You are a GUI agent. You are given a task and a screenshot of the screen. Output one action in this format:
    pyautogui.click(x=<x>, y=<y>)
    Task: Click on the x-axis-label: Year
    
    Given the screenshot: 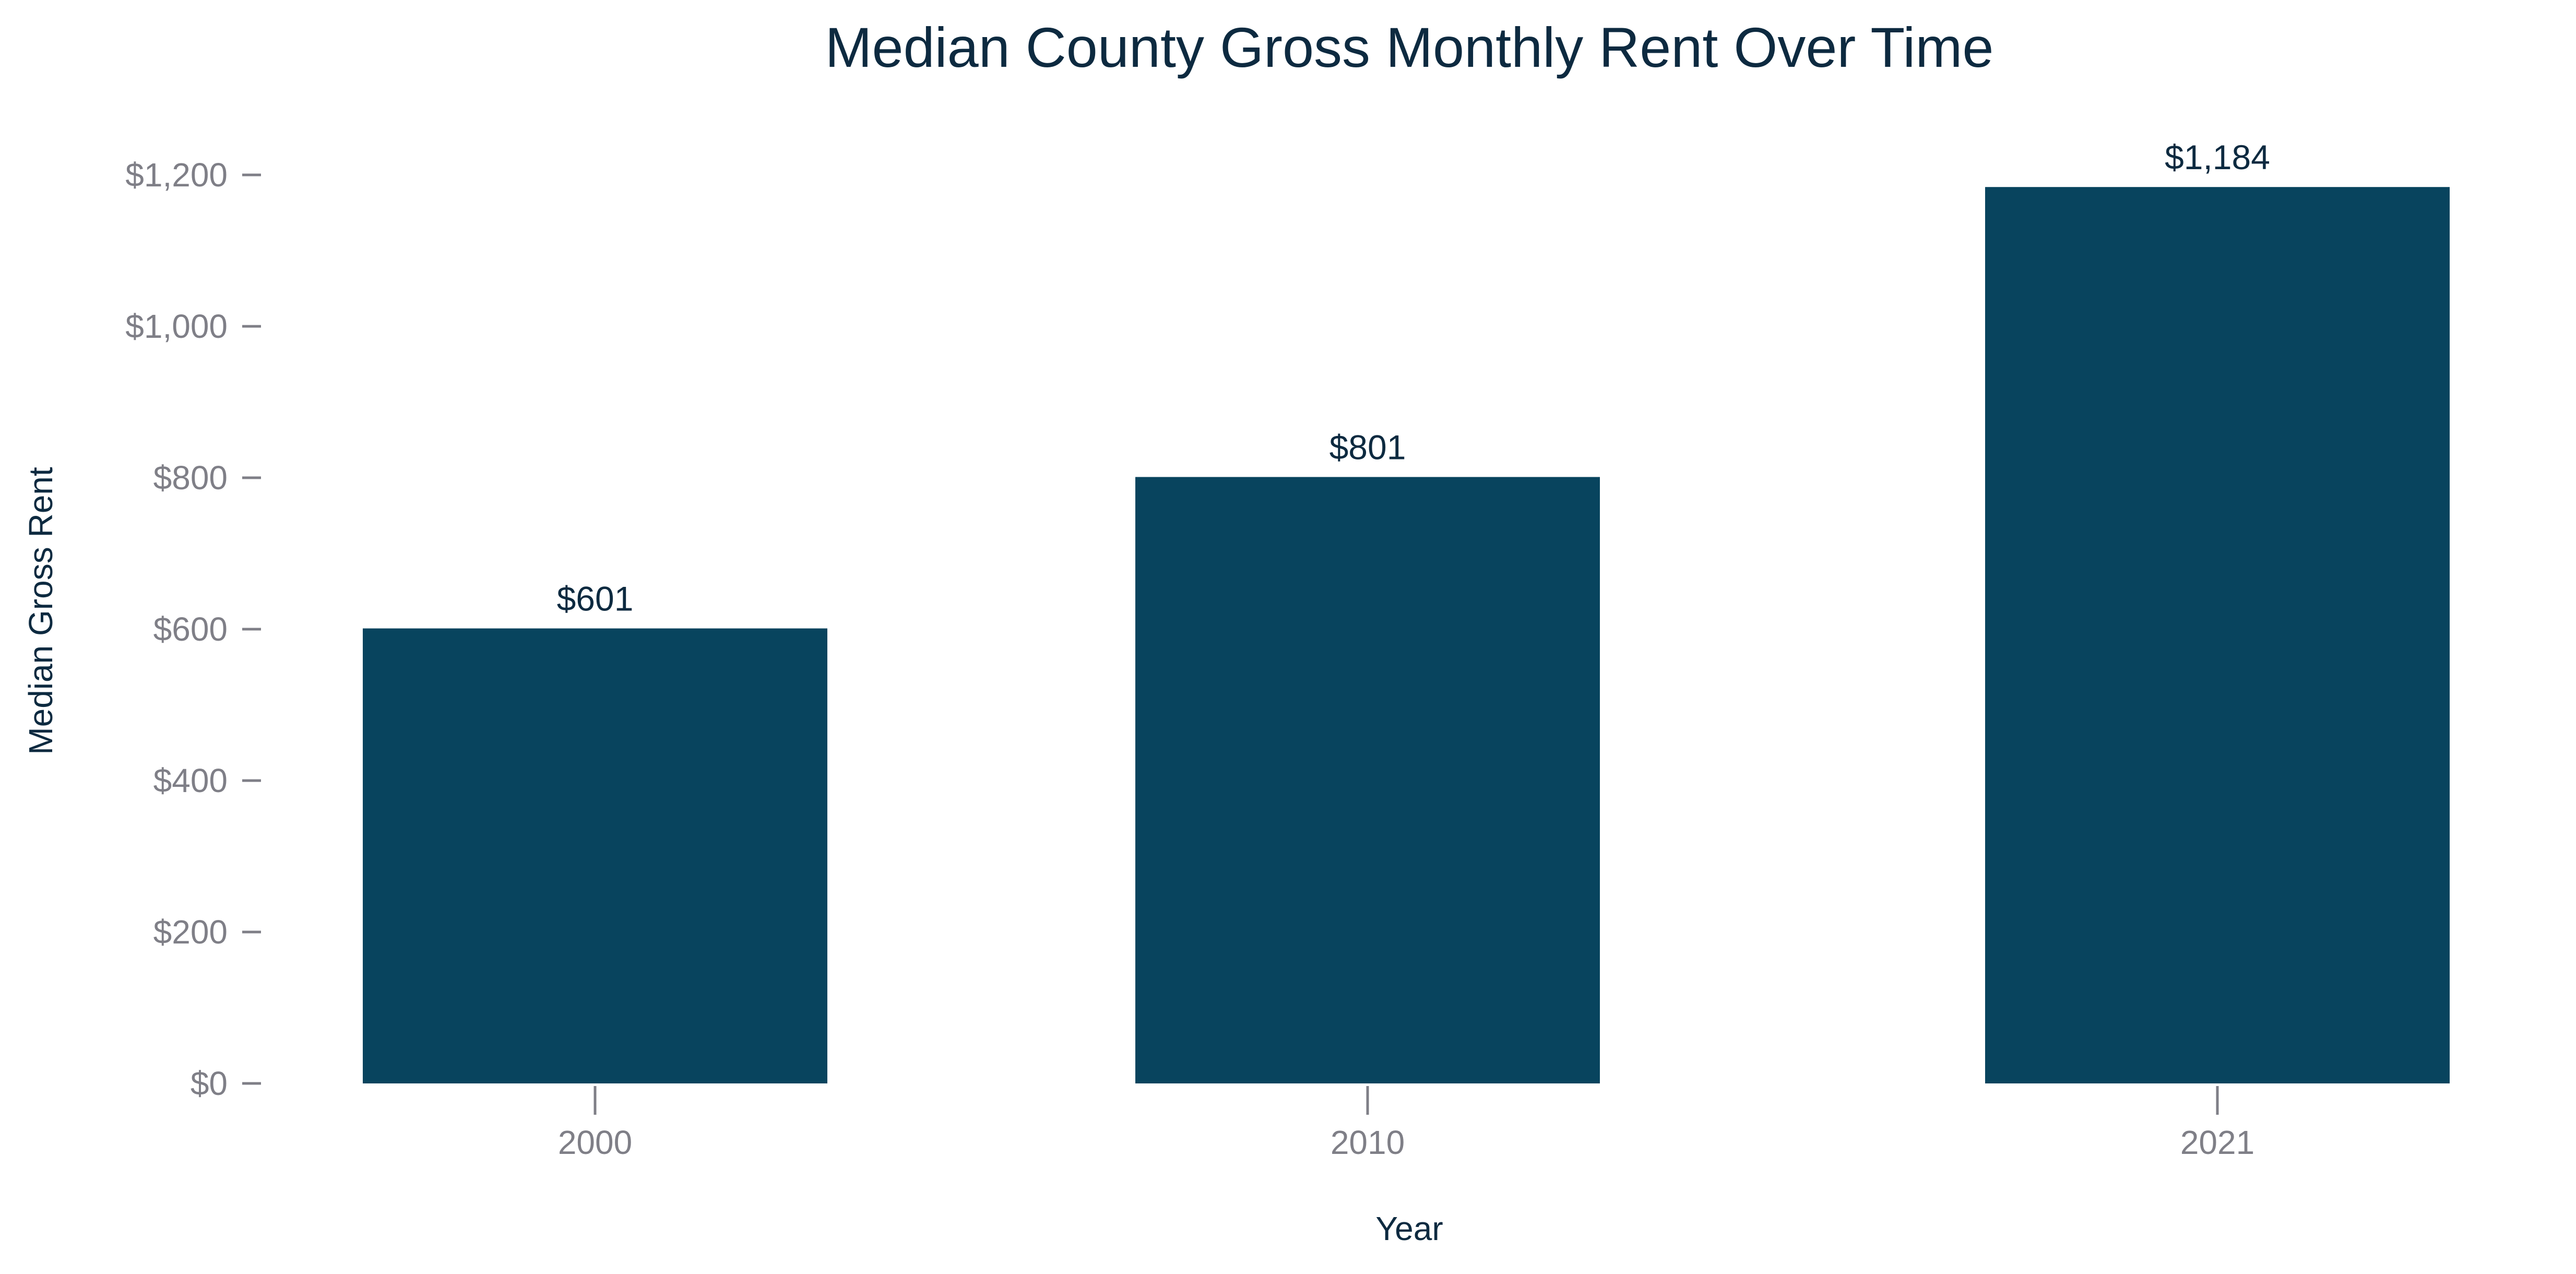 What is the action you would take?
    pyautogui.click(x=1409, y=1228)
    